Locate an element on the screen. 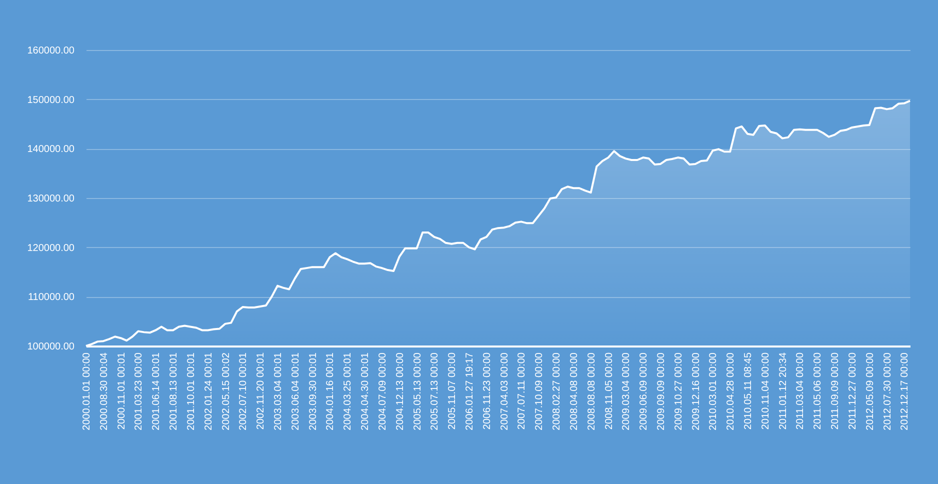 Image resolution: width=938 pixels, height=484 pixels. x-tick-label: 2003.06.04 00:01 is located at coordinates (296, 391).